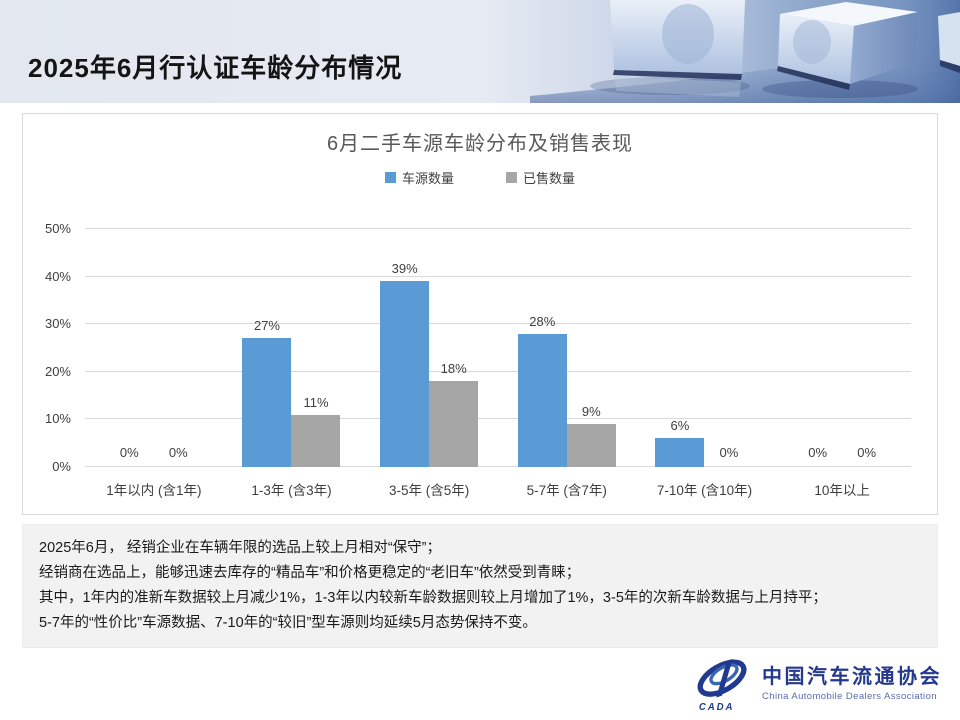  I want to click on bar-value-label: 9%, so click(591, 412).